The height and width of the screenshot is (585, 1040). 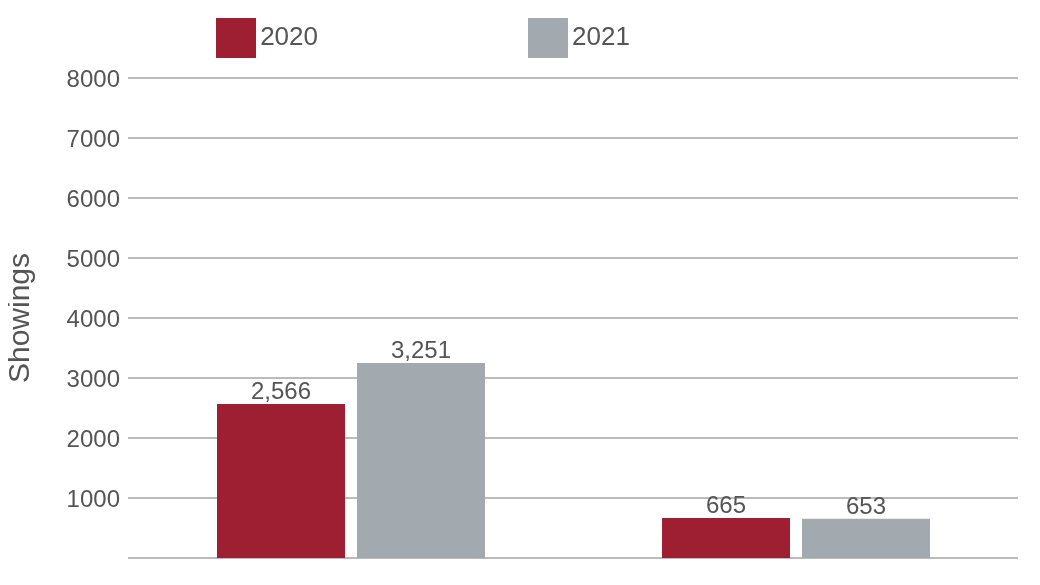 I want to click on data-label: 3,251, so click(x=421, y=349).